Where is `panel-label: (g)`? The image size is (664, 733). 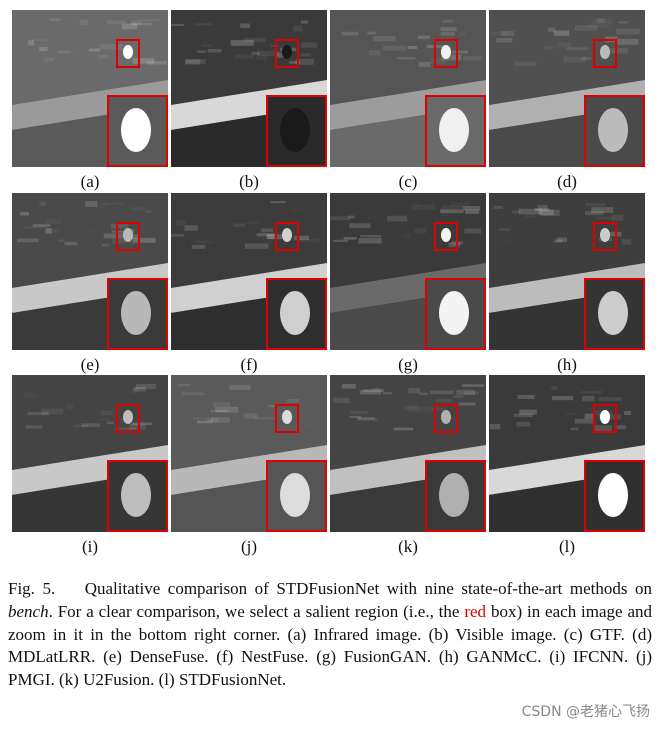
panel-label: (g) is located at coordinates (408, 364).